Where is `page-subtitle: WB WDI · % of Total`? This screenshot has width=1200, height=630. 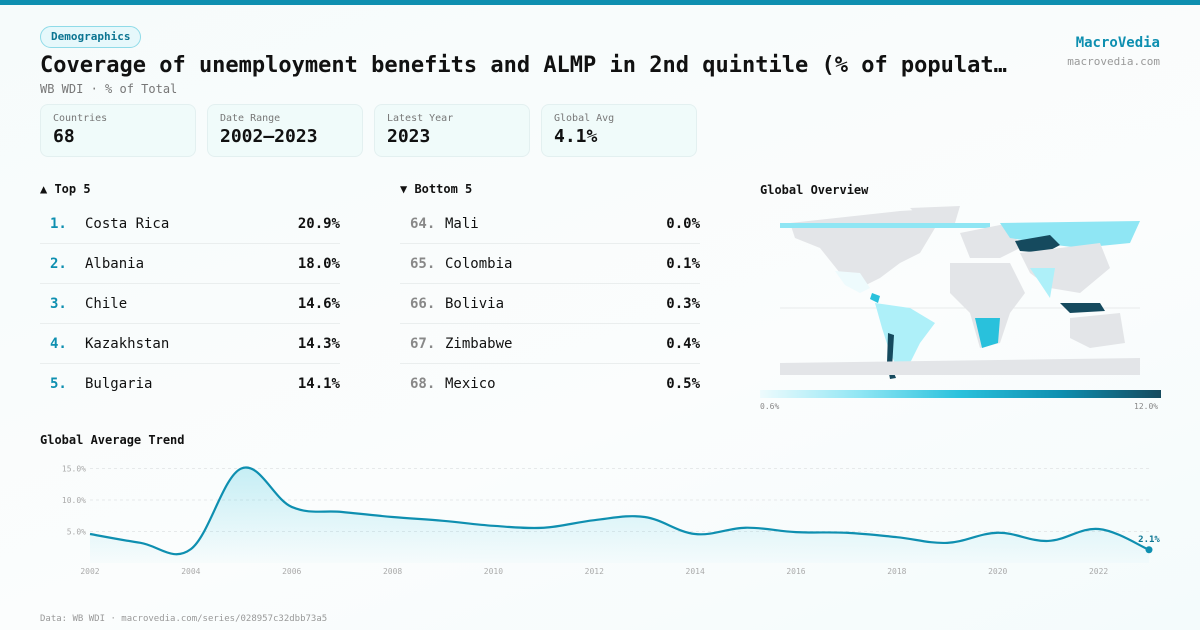
page-subtitle: WB WDI · % of Total is located at coordinates (109, 89).